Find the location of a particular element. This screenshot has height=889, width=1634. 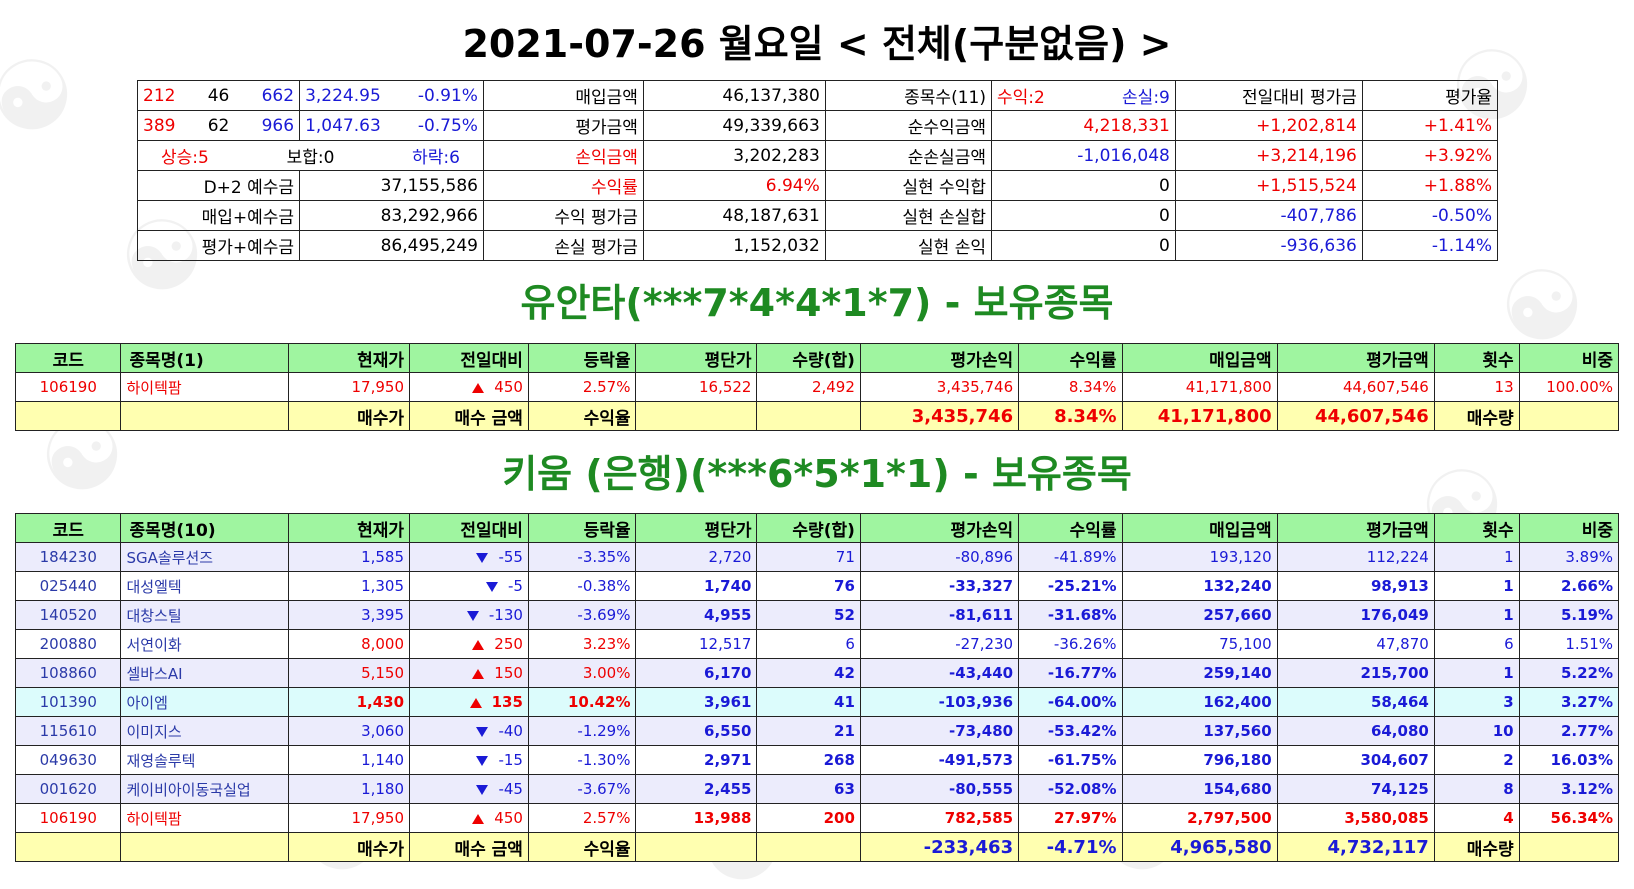

footer-stock-code-cell is located at coordinates (68, 847).